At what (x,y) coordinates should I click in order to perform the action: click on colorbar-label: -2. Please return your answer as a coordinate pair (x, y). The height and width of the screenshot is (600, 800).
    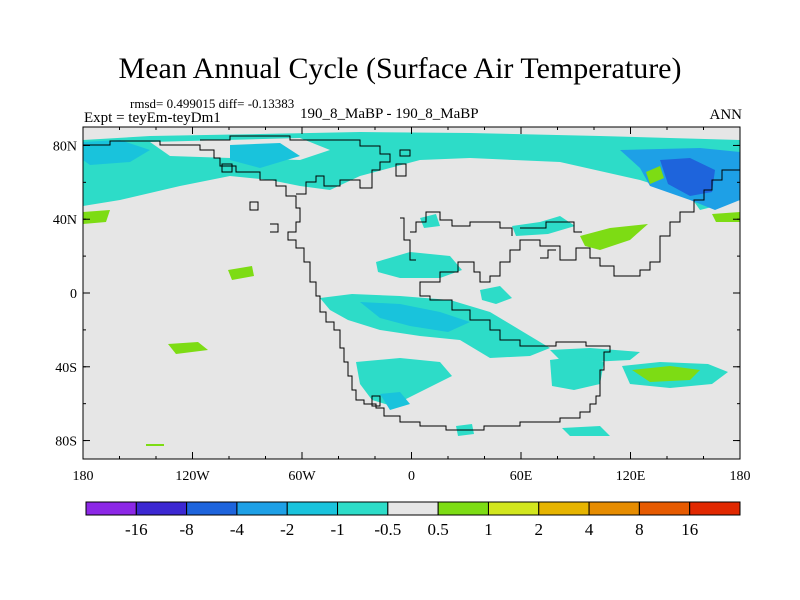
    Looking at the image, I should click on (287, 529).